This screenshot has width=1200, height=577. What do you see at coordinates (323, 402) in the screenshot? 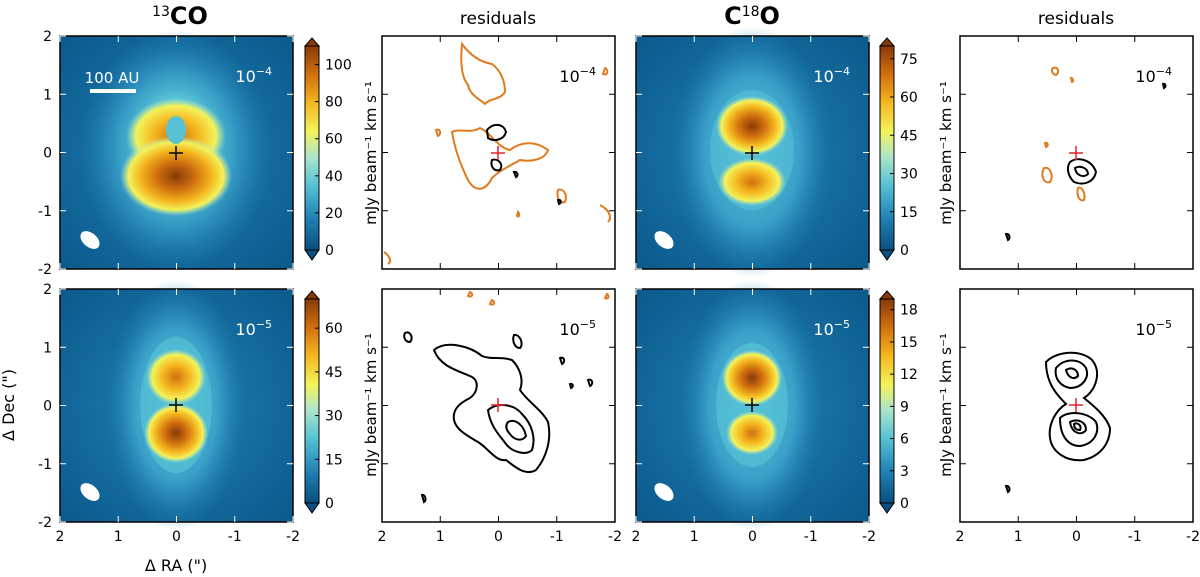
I see `colorbar-13co-bottom: 0 15 30 45 60` at bounding box center [323, 402].